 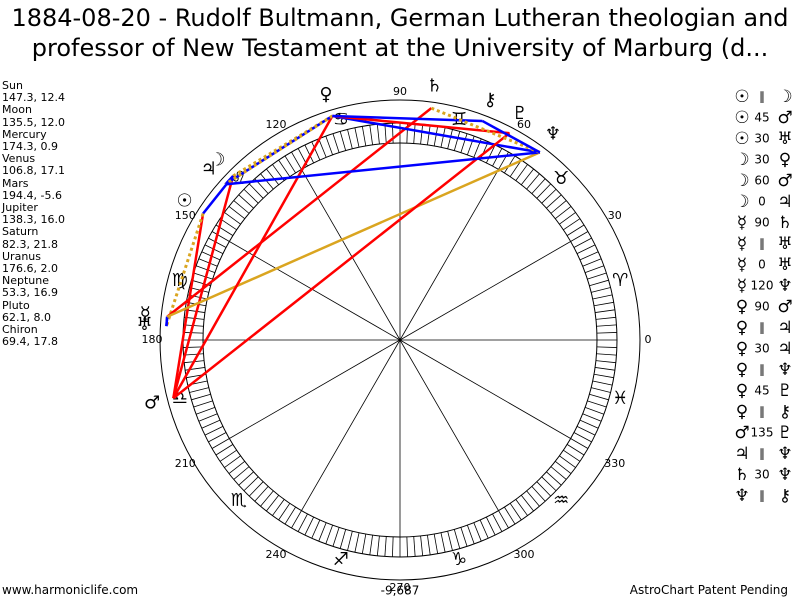 What do you see at coordinates (742, 265) in the screenshot?
I see `aspect-planet: ☿` at bounding box center [742, 265].